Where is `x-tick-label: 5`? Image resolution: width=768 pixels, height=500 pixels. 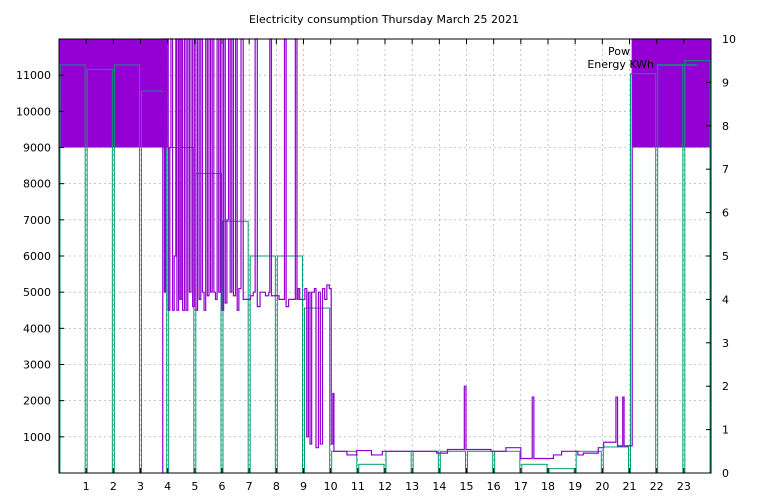
x-tick-label: 5 is located at coordinates (194, 486).